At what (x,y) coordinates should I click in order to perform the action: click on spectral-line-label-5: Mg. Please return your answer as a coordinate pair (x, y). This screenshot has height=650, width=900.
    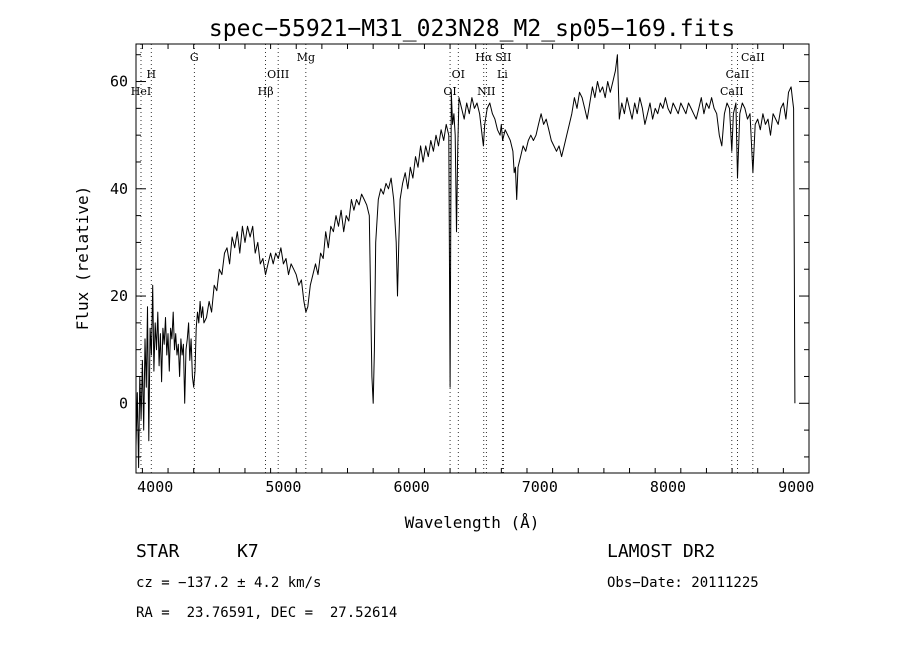
    Looking at the image, I should click on (306, 57).